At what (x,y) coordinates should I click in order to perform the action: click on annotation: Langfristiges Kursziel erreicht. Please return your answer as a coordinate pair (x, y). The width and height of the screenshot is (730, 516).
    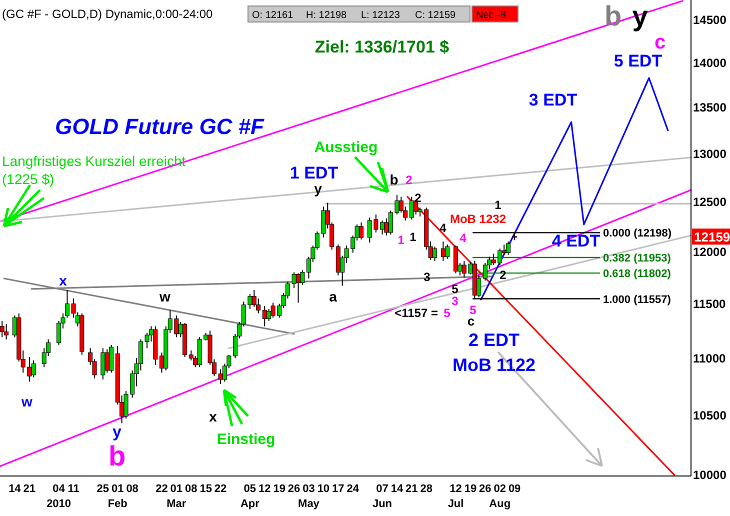
    Looking at the image, I should click on (94, 161).